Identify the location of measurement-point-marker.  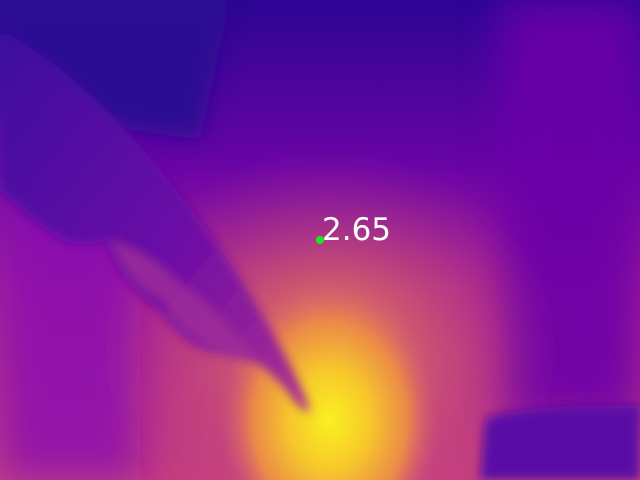
(320, 240).